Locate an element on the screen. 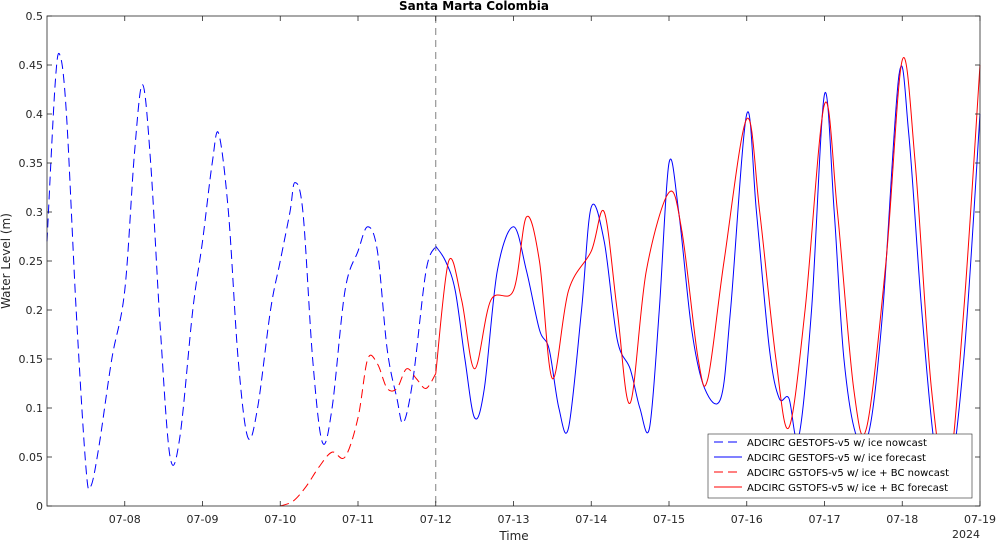  y-tick-label: 0 is located at coordinates (39, 506).